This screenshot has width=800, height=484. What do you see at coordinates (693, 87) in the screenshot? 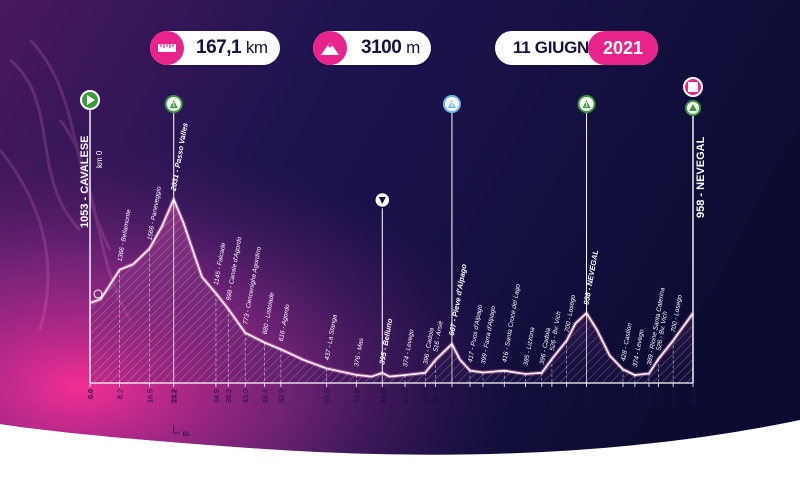
I see `checkered-flag-icon` at bounding box center [693, 87].